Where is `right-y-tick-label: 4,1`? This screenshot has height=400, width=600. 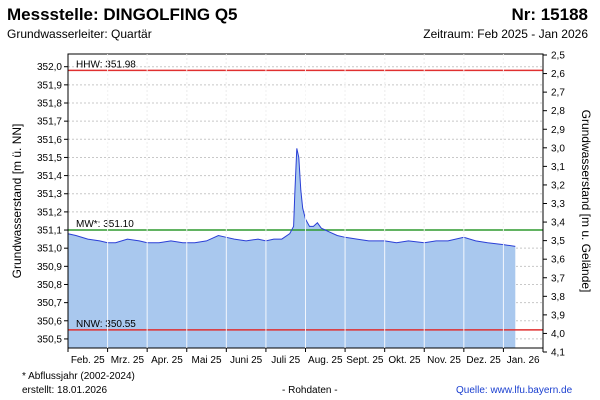
right-y-tick-label: 4,1 is located at coordinates (558, 353).